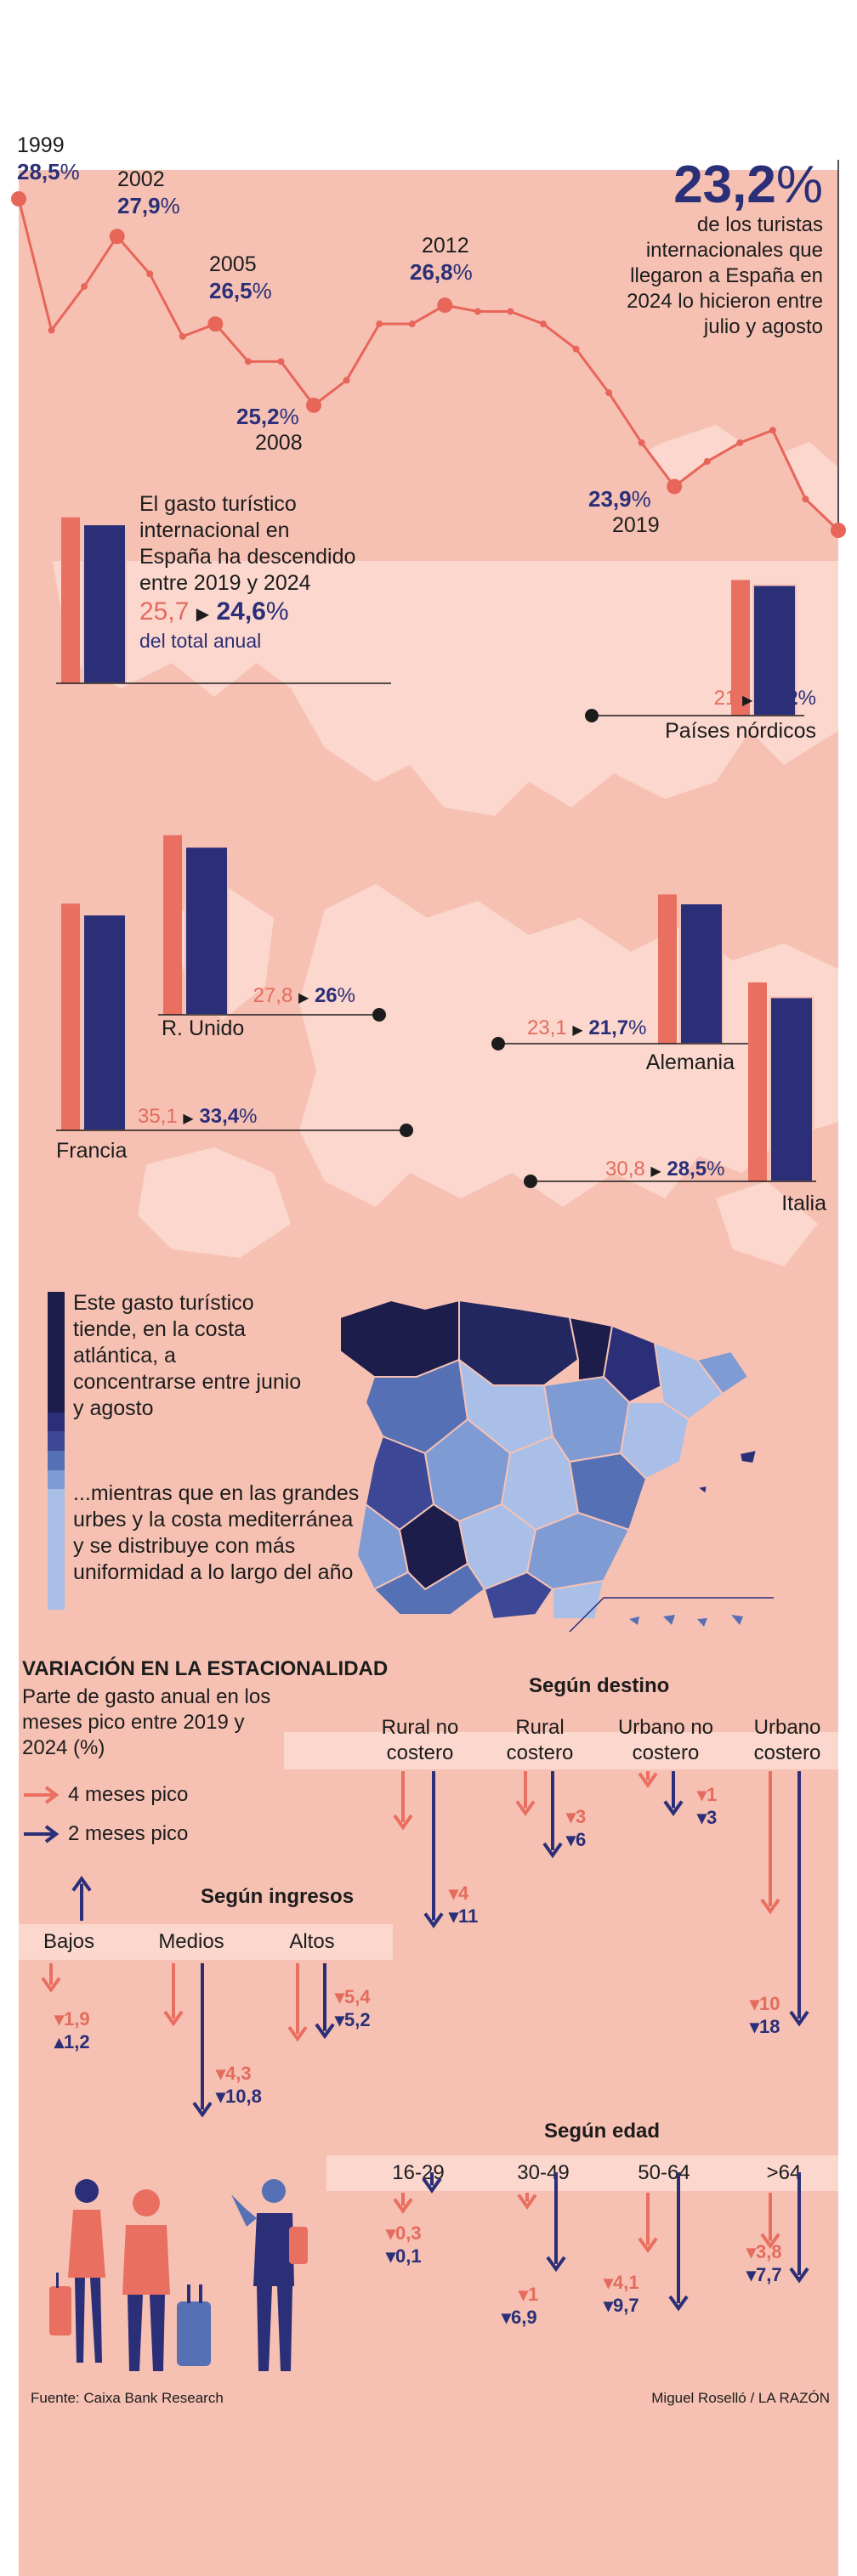 This screenshot has width=857, height=2576. Describe the element at coordinates (182, 336) in the screenshot. I see `timeline-point-2004` at that location.